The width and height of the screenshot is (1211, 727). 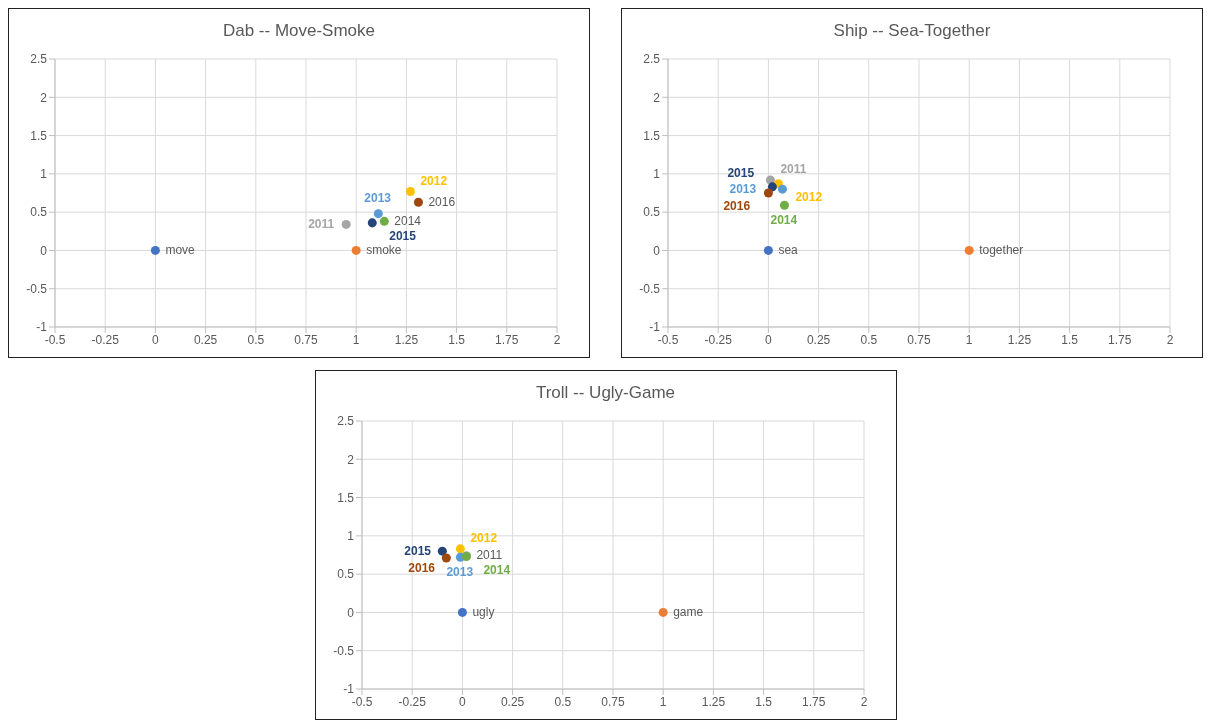 What do you see at coordinates (912, 31) in the screenshot?
I see `chart-title: Ship -- Sea-Together` at bounding box center [912, 31].